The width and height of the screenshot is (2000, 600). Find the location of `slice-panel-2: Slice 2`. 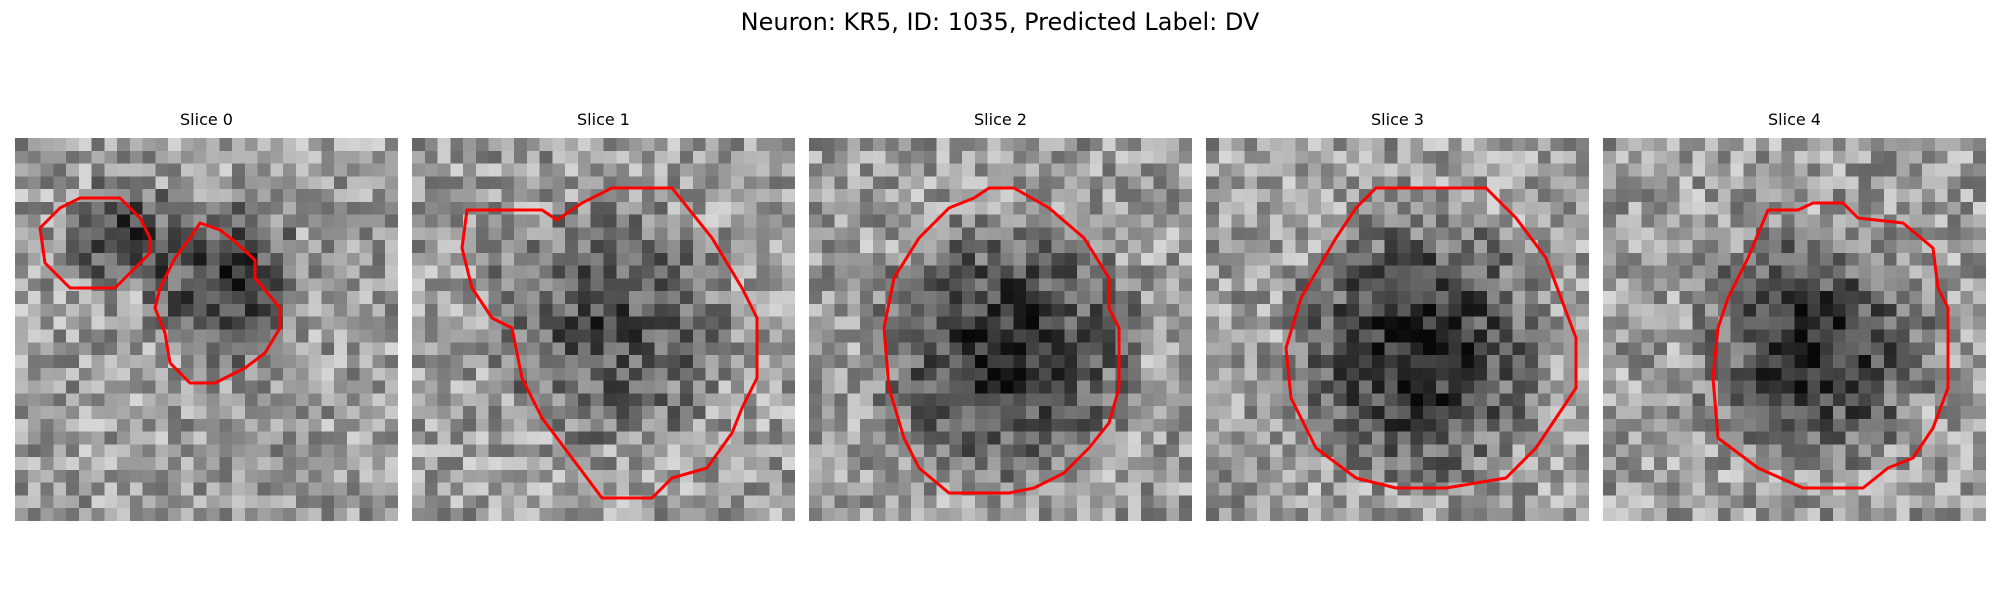

slice-panel-2: Slice 2 is located at coordinates (1000, 315).